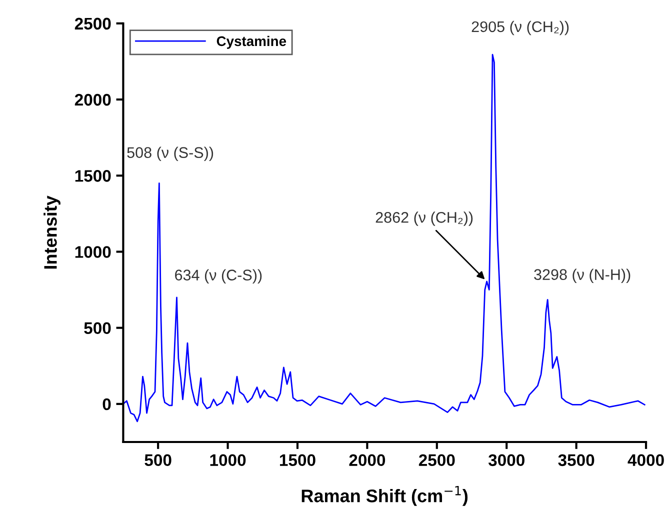  Describe the element at coordinates (385, 496) in the screenshot. I see `x-axis-title: Raman Shift (cm$^{−1}$)` at that location.